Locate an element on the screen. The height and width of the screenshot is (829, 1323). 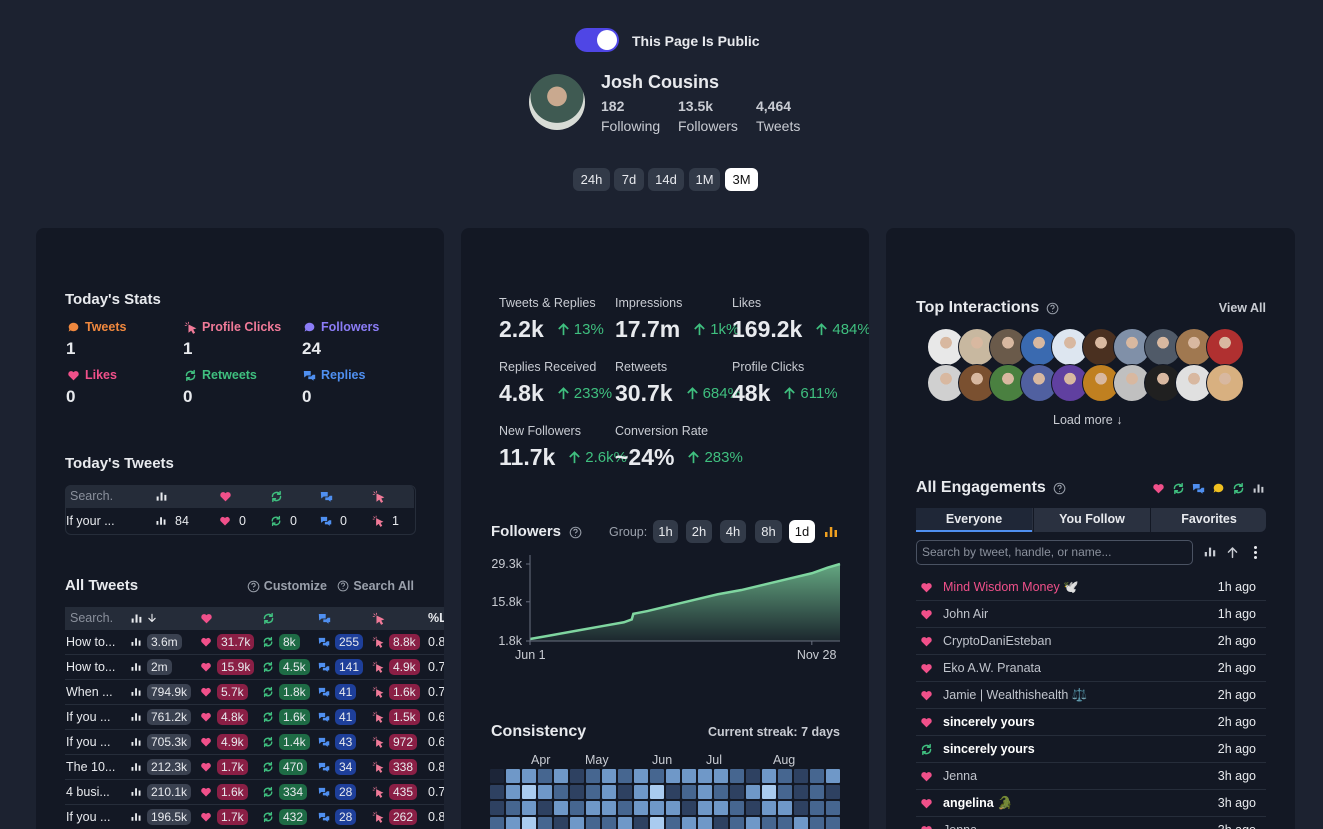
search-all-button: Search All is located at coordinates (383, 586).